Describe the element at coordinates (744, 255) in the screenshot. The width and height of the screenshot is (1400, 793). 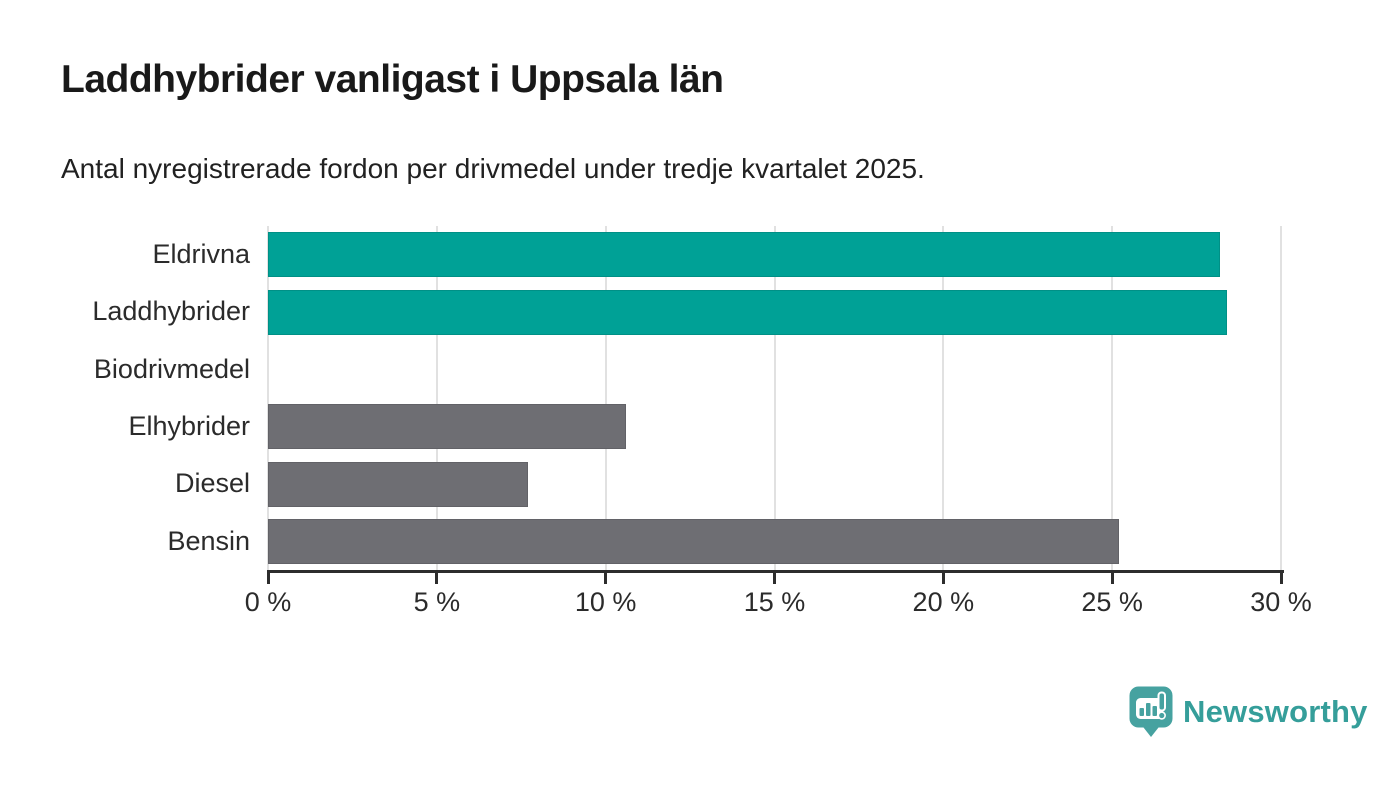
I see `bar-eldrivna` at that location.